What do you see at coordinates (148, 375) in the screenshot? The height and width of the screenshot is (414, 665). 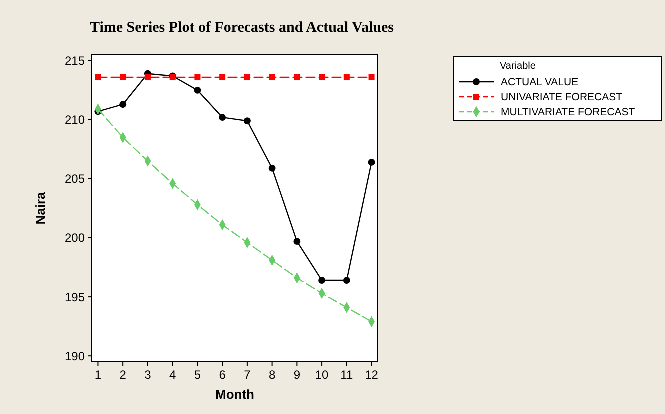 I see `x-tick-label: 3` at bounding box center [148, 375].